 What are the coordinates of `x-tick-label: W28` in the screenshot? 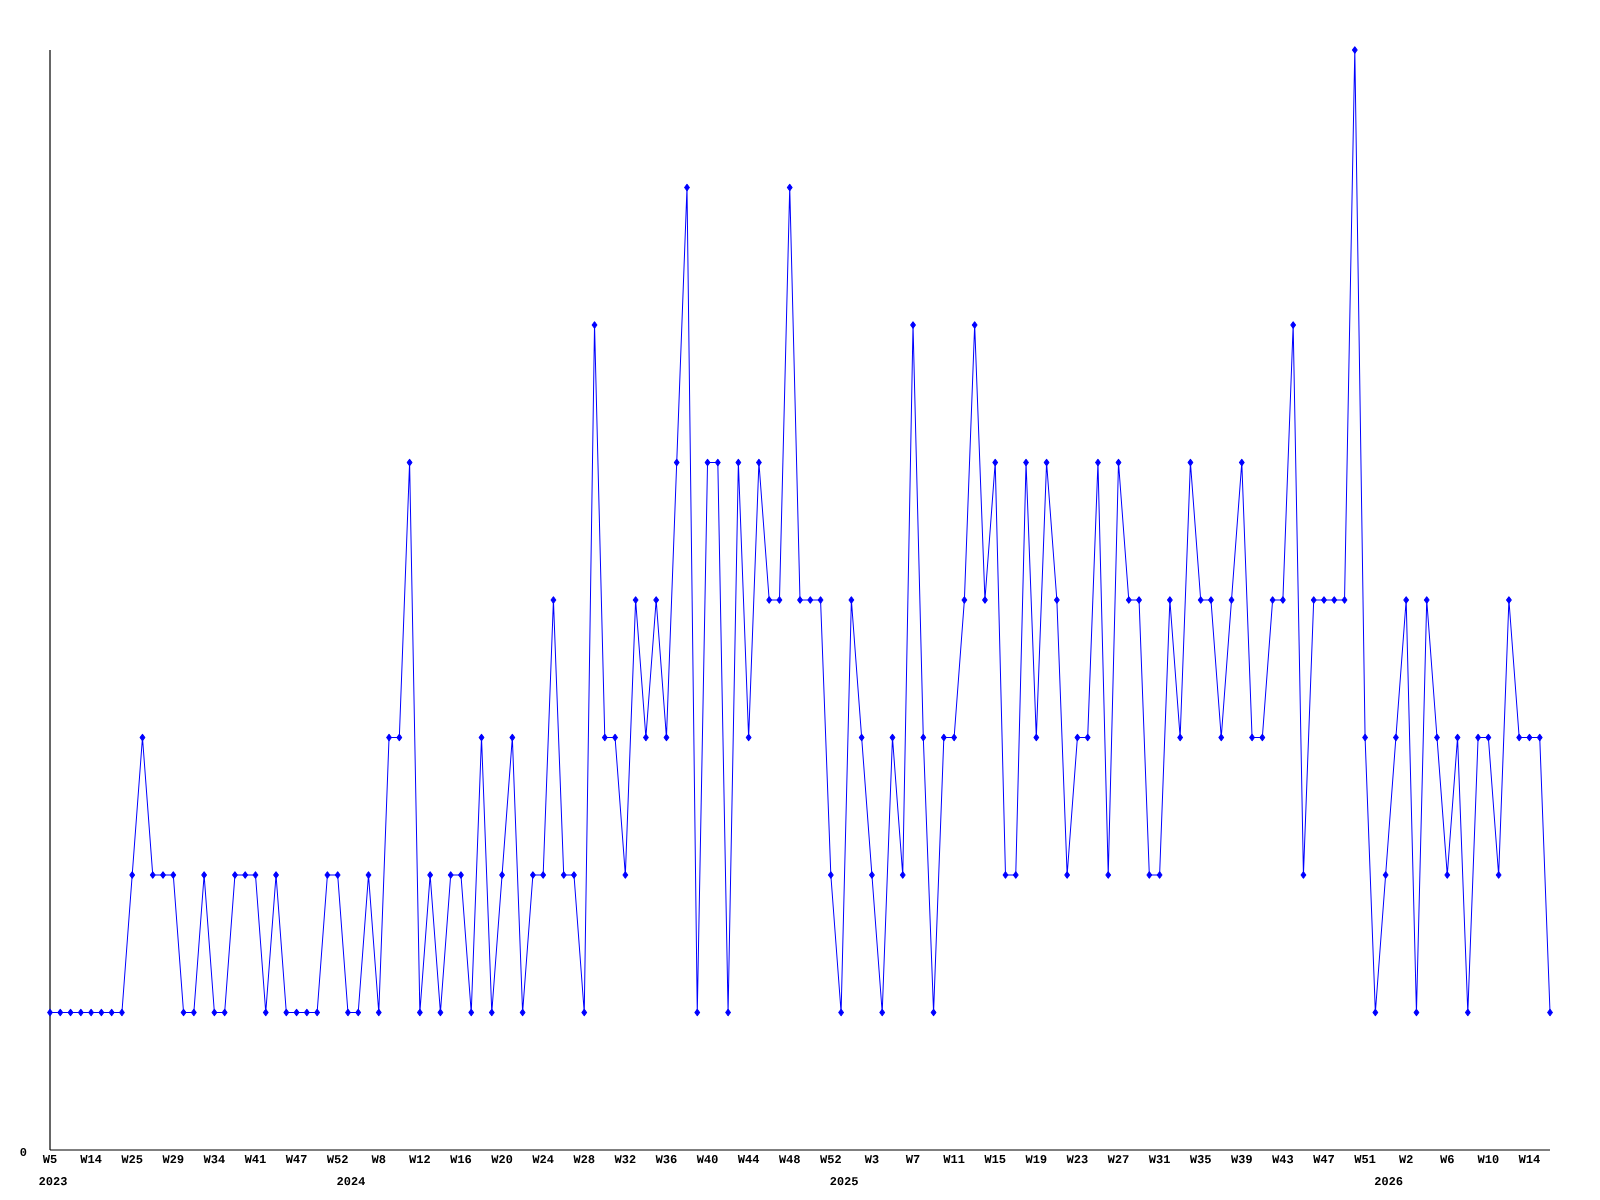 It's located at (584, 1159).